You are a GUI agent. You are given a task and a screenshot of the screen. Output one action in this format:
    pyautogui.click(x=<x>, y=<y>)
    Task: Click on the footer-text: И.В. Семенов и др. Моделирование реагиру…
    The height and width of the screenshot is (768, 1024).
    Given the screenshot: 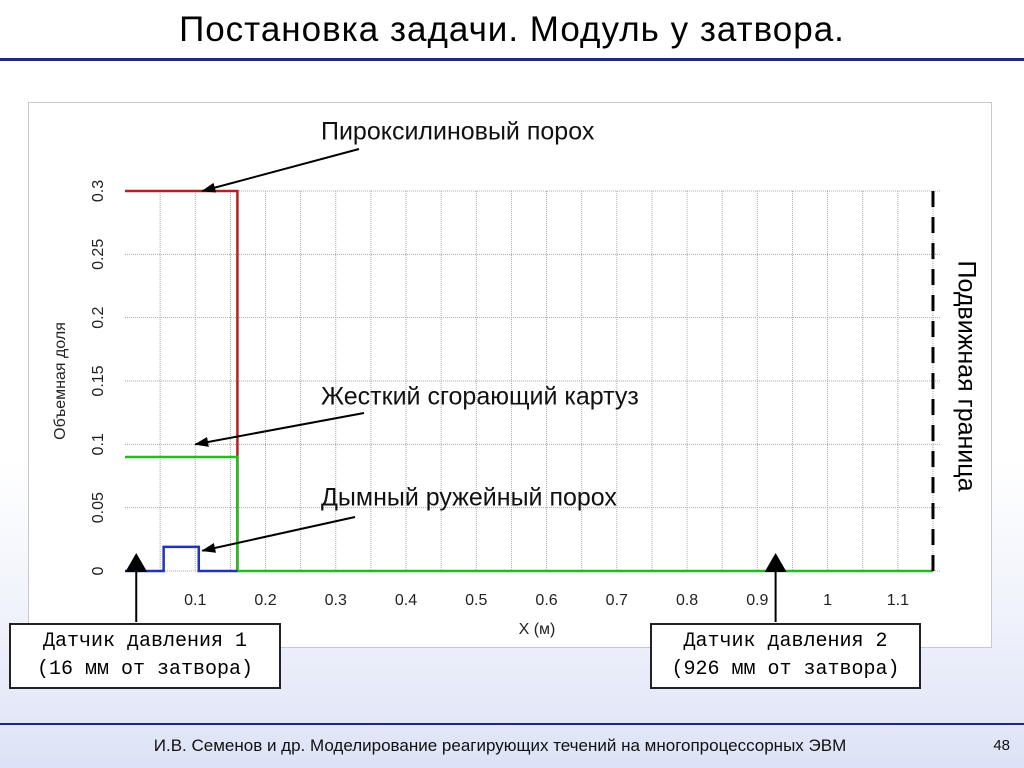 What is the action you would take?
    pyautogui.click(x=500, y=745)
    